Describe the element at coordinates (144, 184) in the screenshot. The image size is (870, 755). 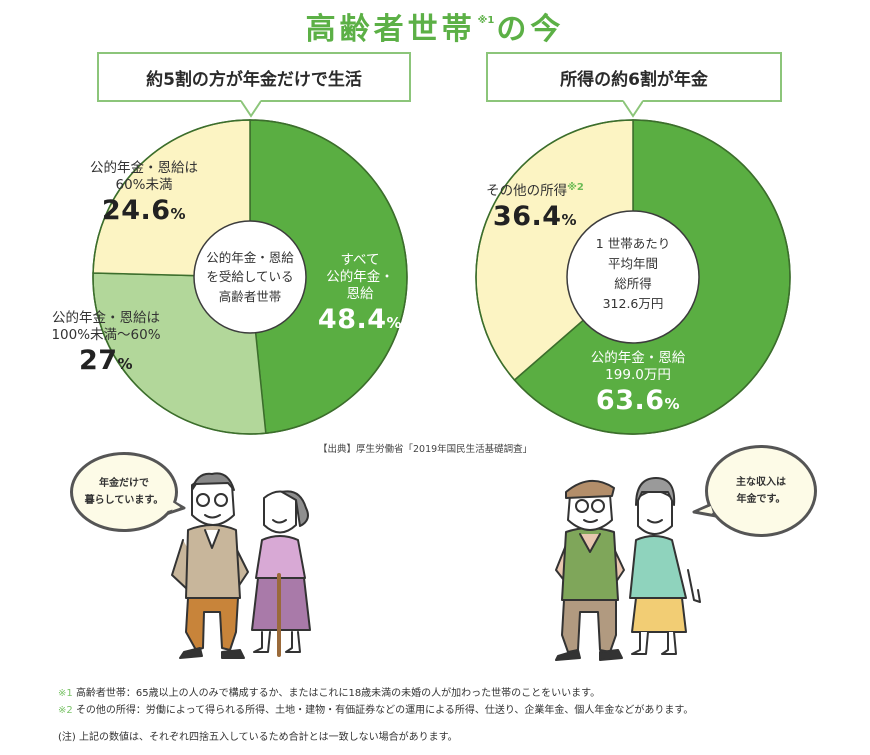
I see `segment-label-line: 60%未満` at that location.